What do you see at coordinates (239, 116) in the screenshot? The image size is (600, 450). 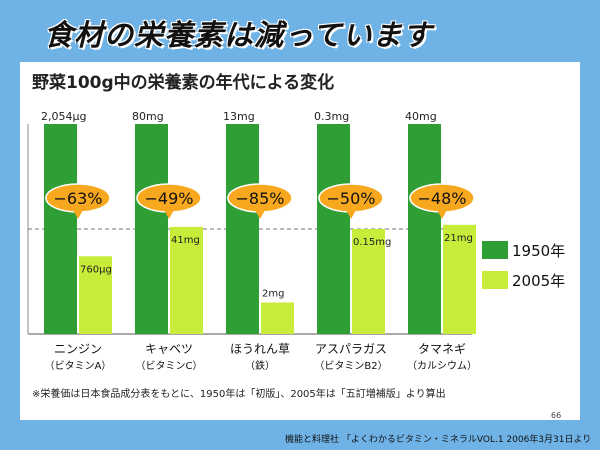 I see `data-label-1950: 13mg` at bounding box center [239, 116].